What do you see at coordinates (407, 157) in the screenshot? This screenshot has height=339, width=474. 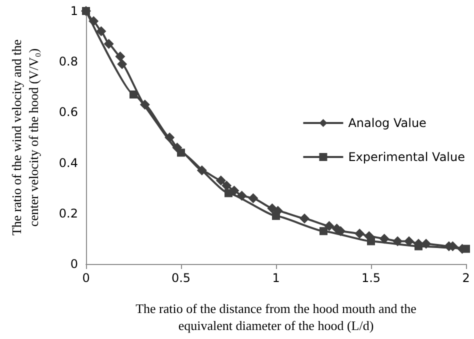 I see `legend-label: Experimental Value` at bounding box center [407, 157].